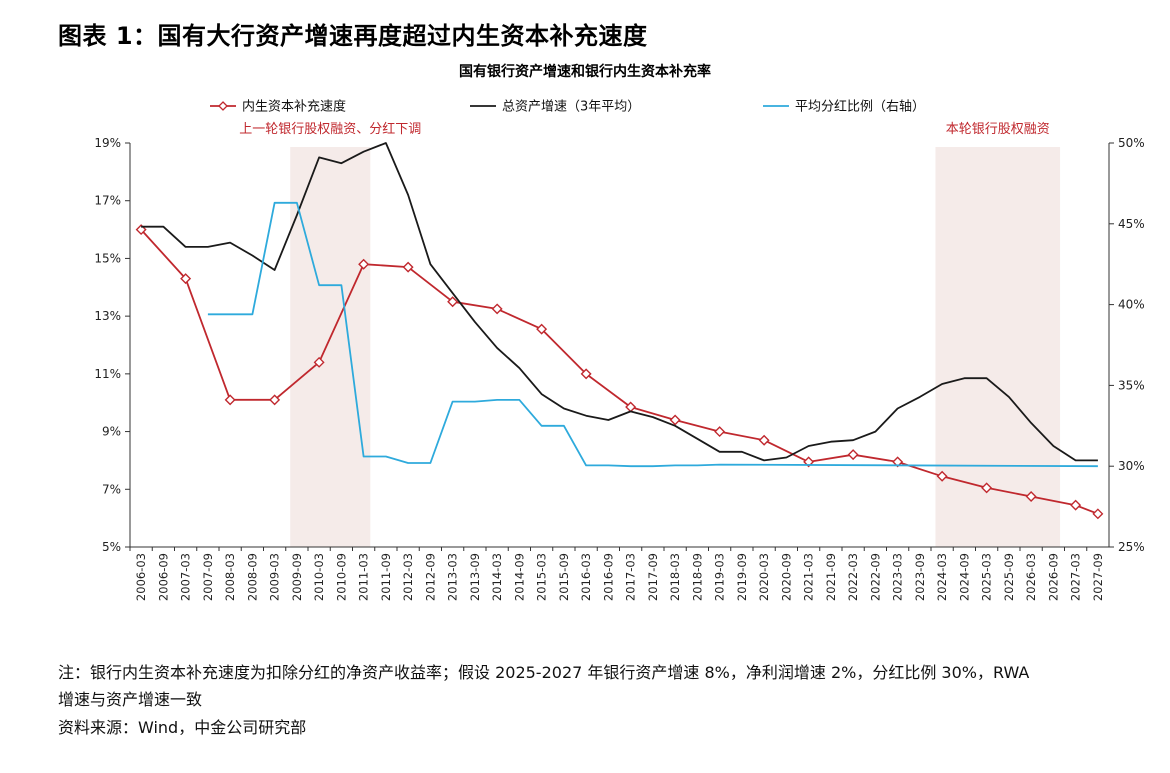 The image size is (1170, 773). What do you see at coordinates (111, 432) in the screenshot?
I see `left-axis-tick-label: 9%` at bounding box center [111, 432].